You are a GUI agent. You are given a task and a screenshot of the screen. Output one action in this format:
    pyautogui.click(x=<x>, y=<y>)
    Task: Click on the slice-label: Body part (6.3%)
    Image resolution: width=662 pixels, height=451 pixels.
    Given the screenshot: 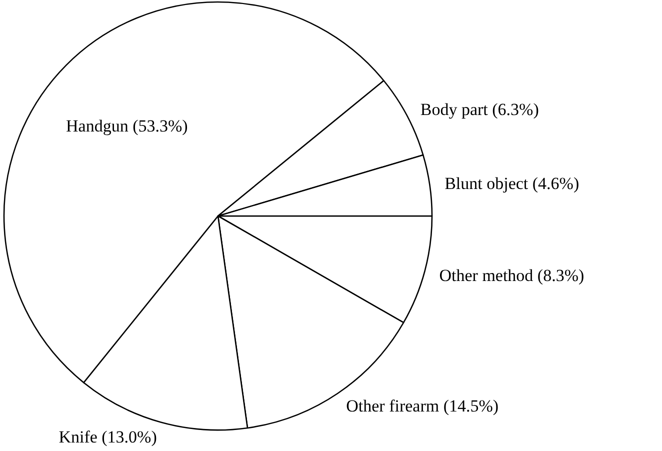 What is the action you would take?
    pyautogui.click(x=479, y=109)
    